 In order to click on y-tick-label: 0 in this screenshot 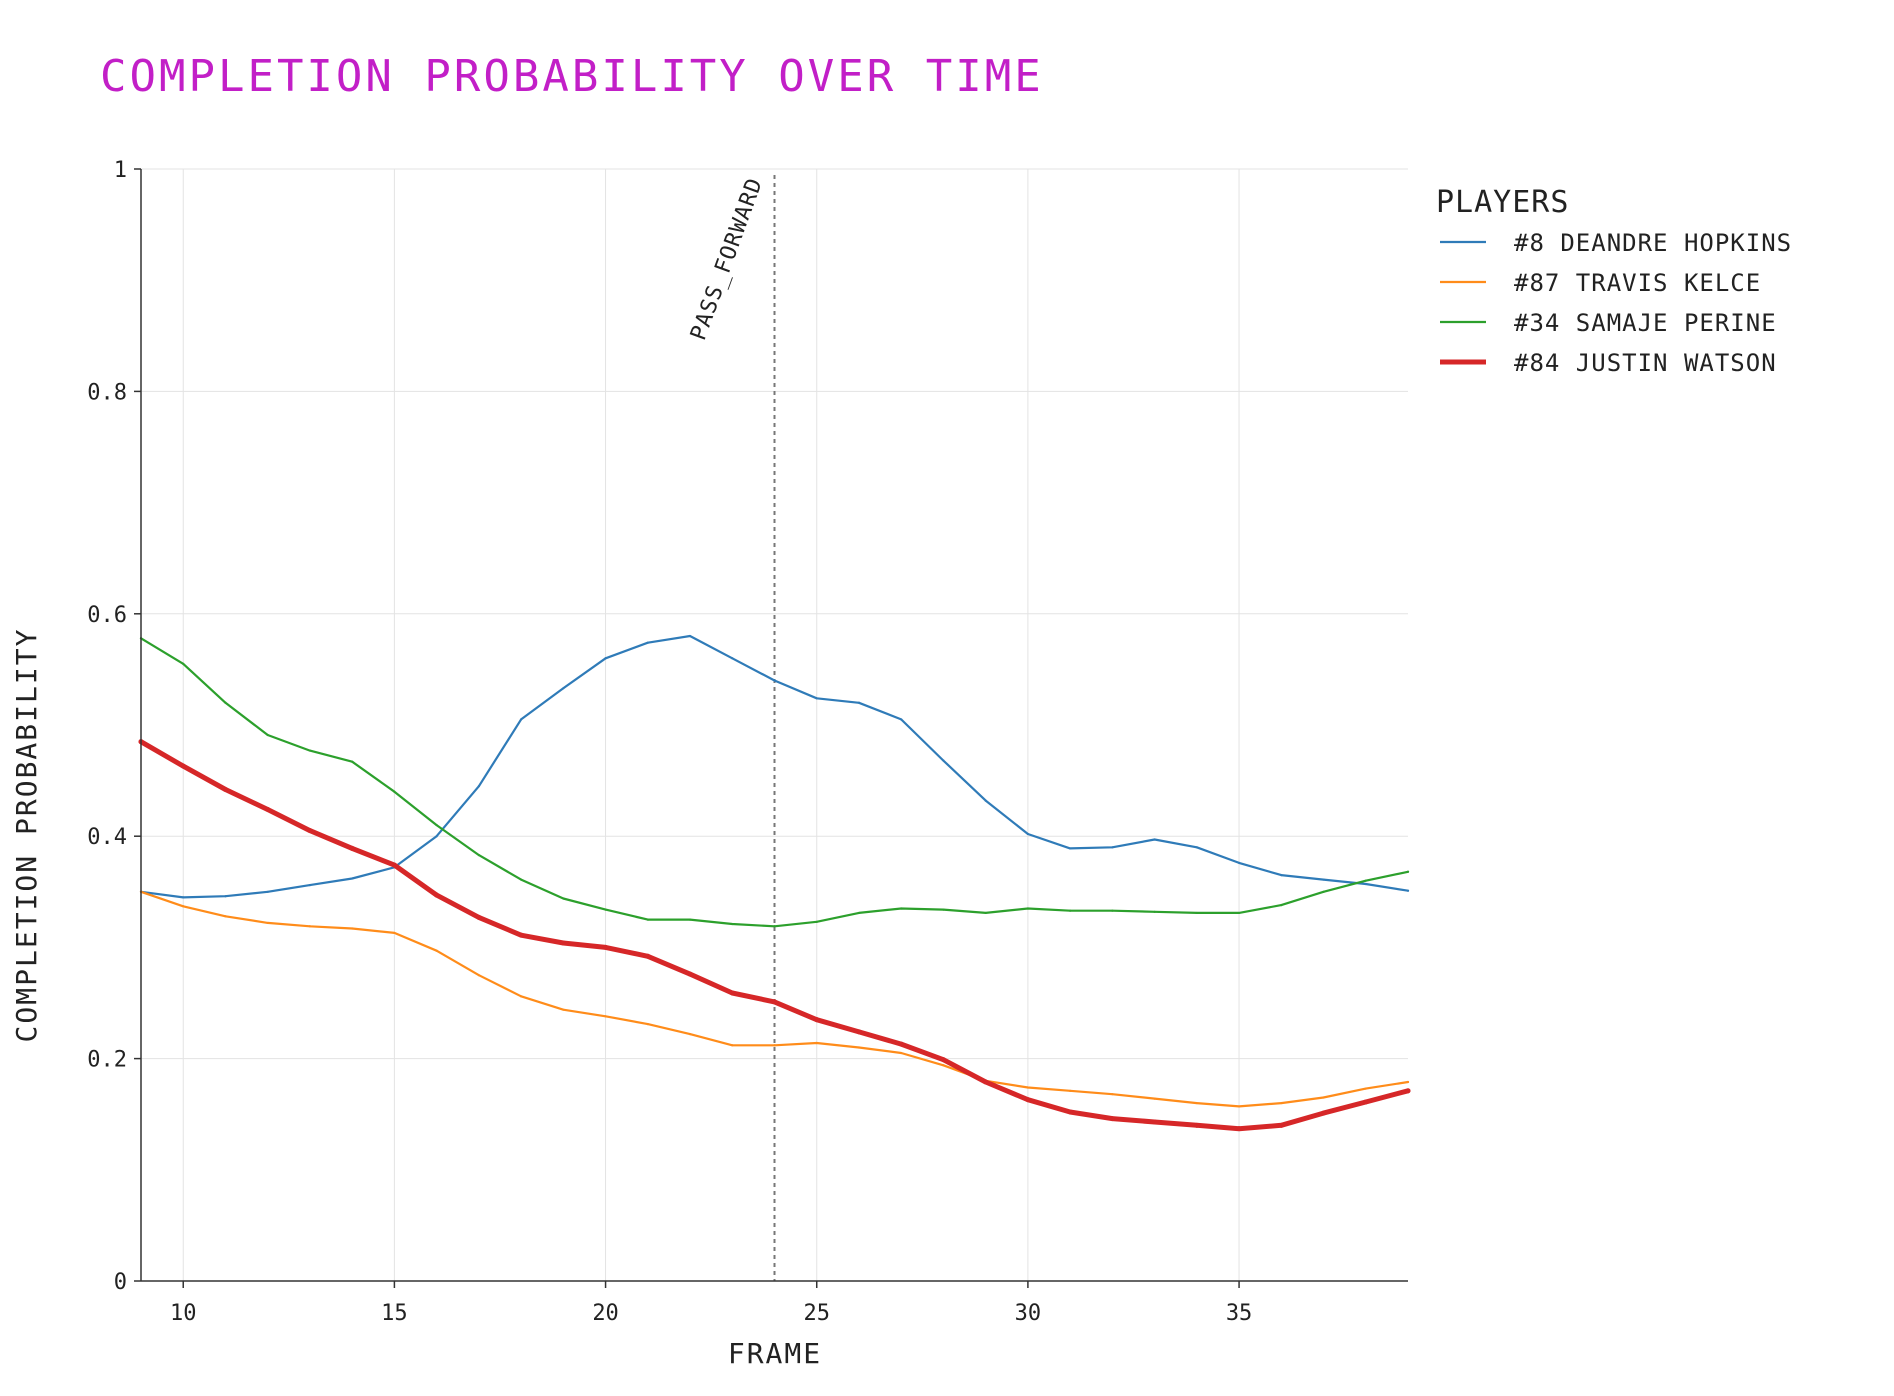, I will do `click(120, 1282)`.